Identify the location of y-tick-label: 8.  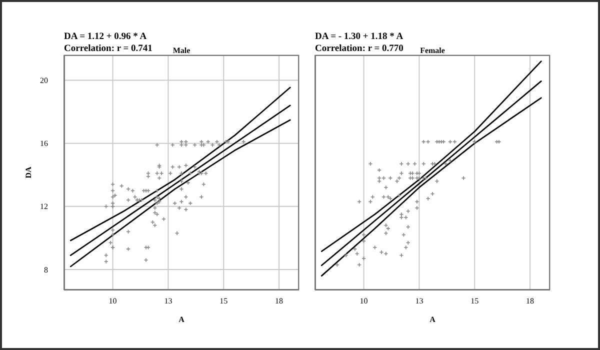
(46, 269).